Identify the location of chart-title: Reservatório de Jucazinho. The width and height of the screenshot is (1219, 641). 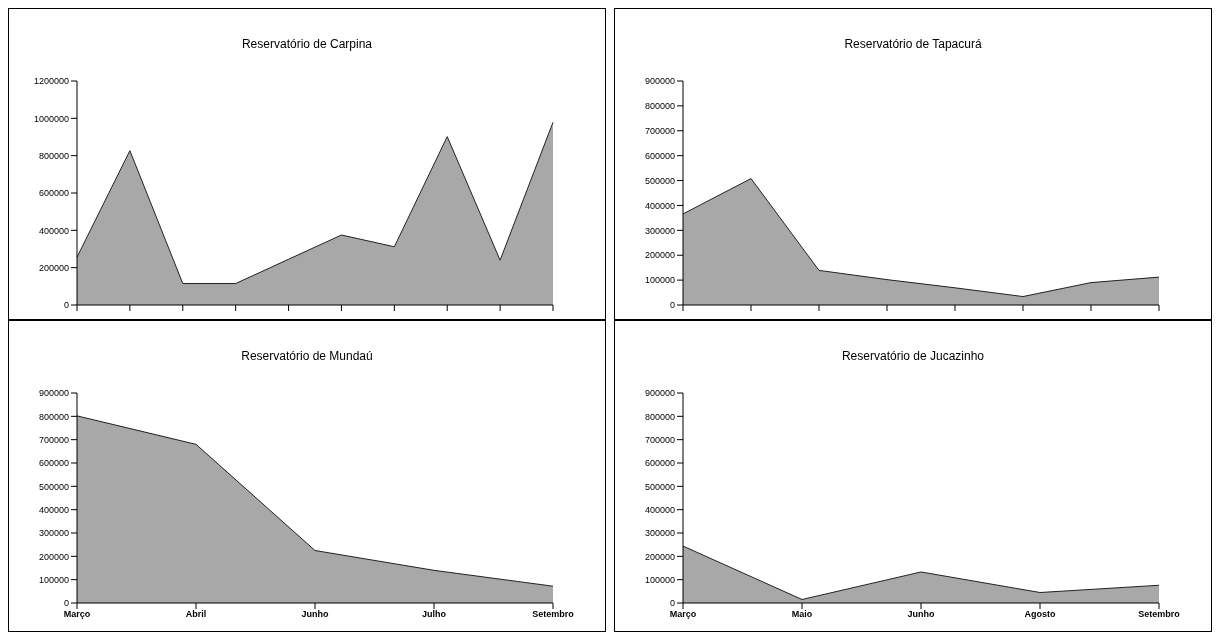
(913, 356).